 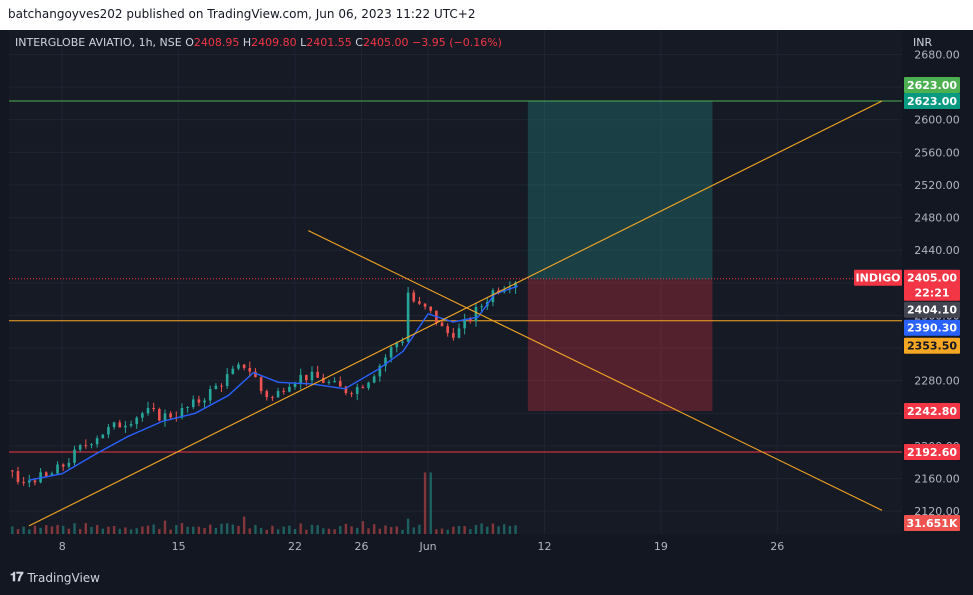 What do you see at coordinates (937, 479) in the screenshot?
I see `price-tick-label: 2160.00` at bounding box center [937, 479].